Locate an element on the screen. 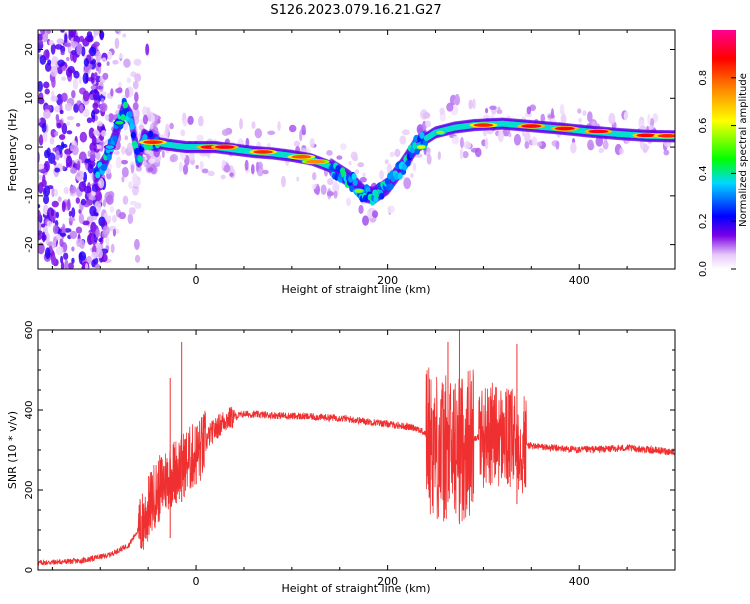 The width and height of the screenshot is (750, 604). snr-xtick-label: 200 is located at coordinates (387, 581).